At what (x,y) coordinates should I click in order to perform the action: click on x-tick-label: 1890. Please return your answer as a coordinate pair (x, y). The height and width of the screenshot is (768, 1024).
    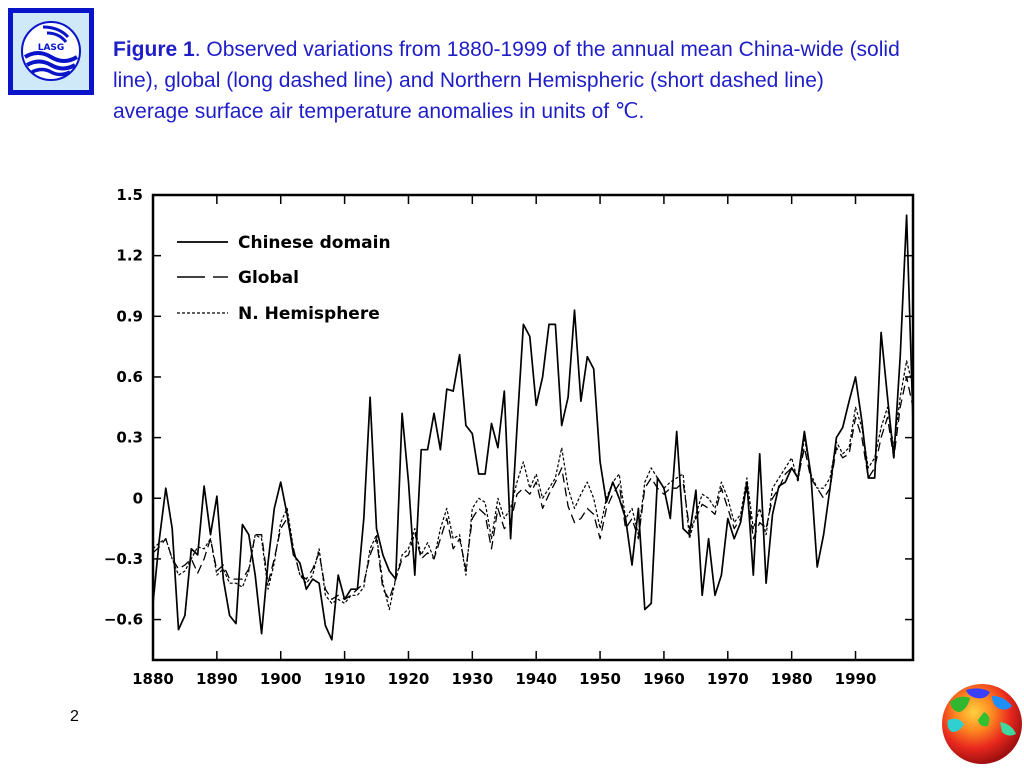
    Looking at the image, I should click on (217, 679).